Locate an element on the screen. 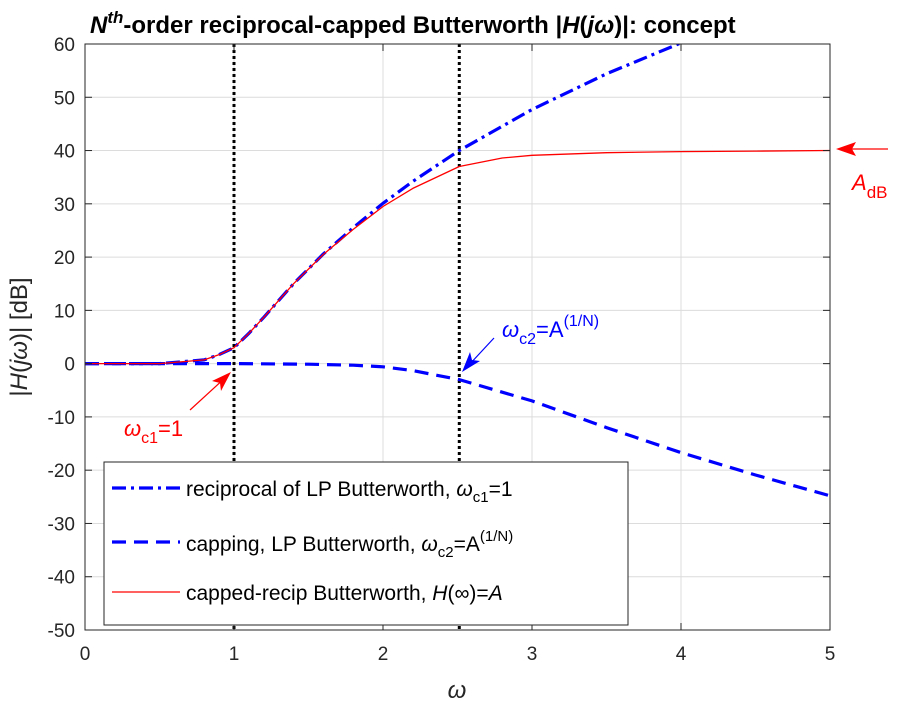 This screenshot has height=703, width=900. y-tick-label: 0 is located at coordinates (69, 365).